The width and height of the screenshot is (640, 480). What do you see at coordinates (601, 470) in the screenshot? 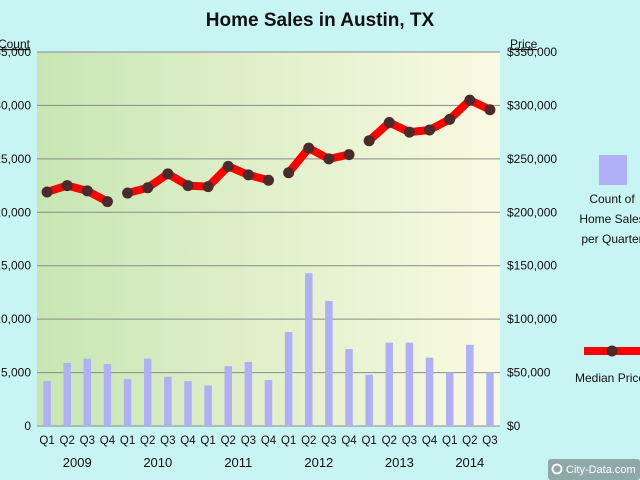
I see `watermark-text: City-Data.com` at bounding box center [601, 470].